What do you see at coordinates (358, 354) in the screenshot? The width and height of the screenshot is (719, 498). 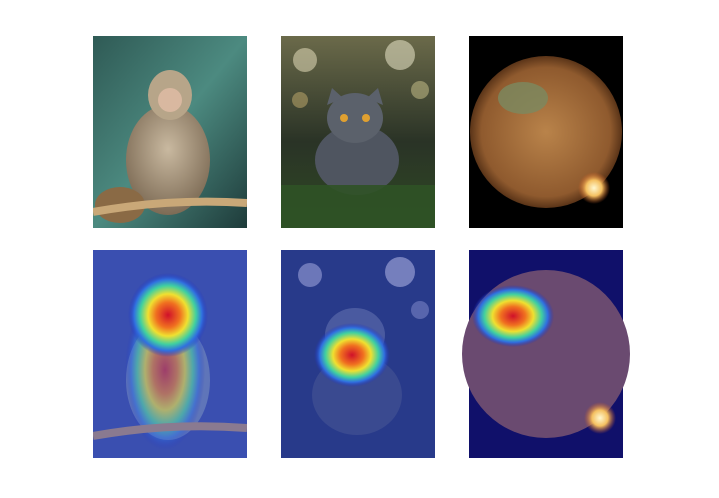 I see `cat-heatmap` at bounding box center [358, 354].